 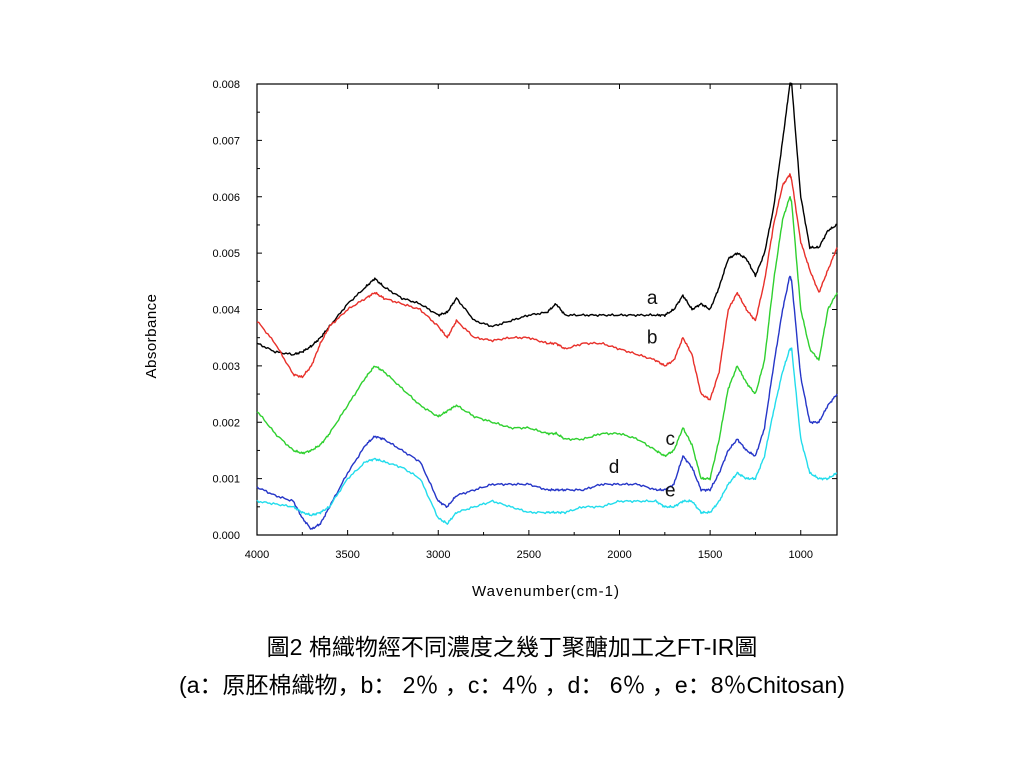 I want to click on y-tick-label: 0.005, so click(x=226, y=254).